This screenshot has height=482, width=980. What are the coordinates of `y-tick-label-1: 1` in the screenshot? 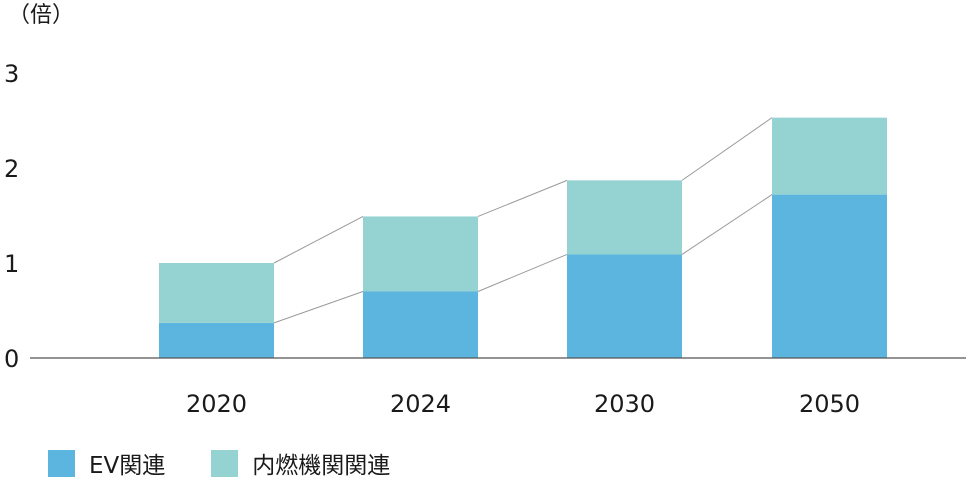 It's located at (11, 264).